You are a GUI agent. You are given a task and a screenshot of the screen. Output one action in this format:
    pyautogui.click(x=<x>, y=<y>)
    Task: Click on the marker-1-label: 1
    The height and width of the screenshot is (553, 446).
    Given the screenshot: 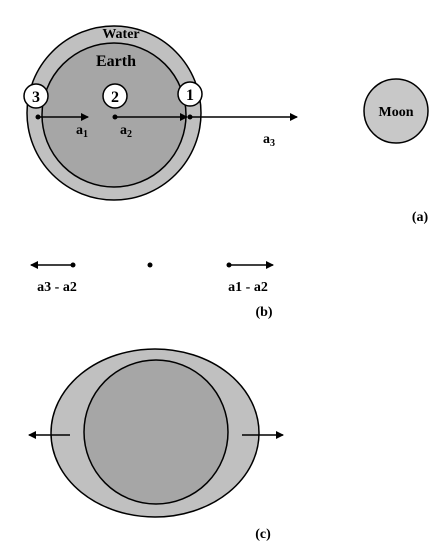 What is the action you would take?
    pyautogui.click(x=190, y=95)
    